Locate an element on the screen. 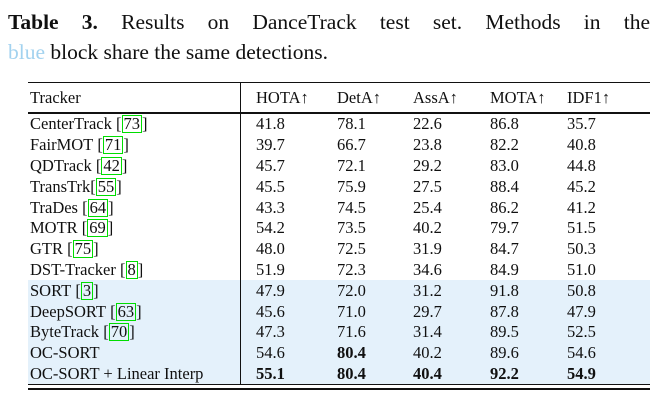 The width and height of the screenshot is (660, 413). metric-value: 40.2 is located at coordinates (427, 353).